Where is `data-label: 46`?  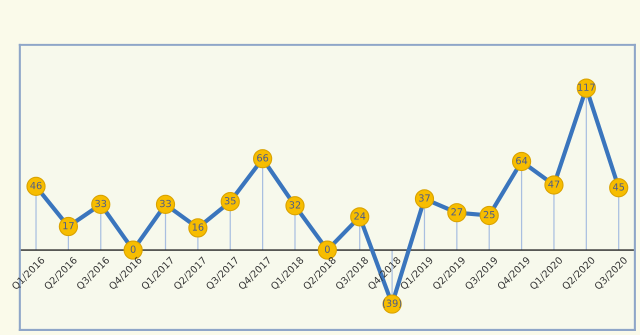 data-label: 46 is located at coordinates (36, 186).